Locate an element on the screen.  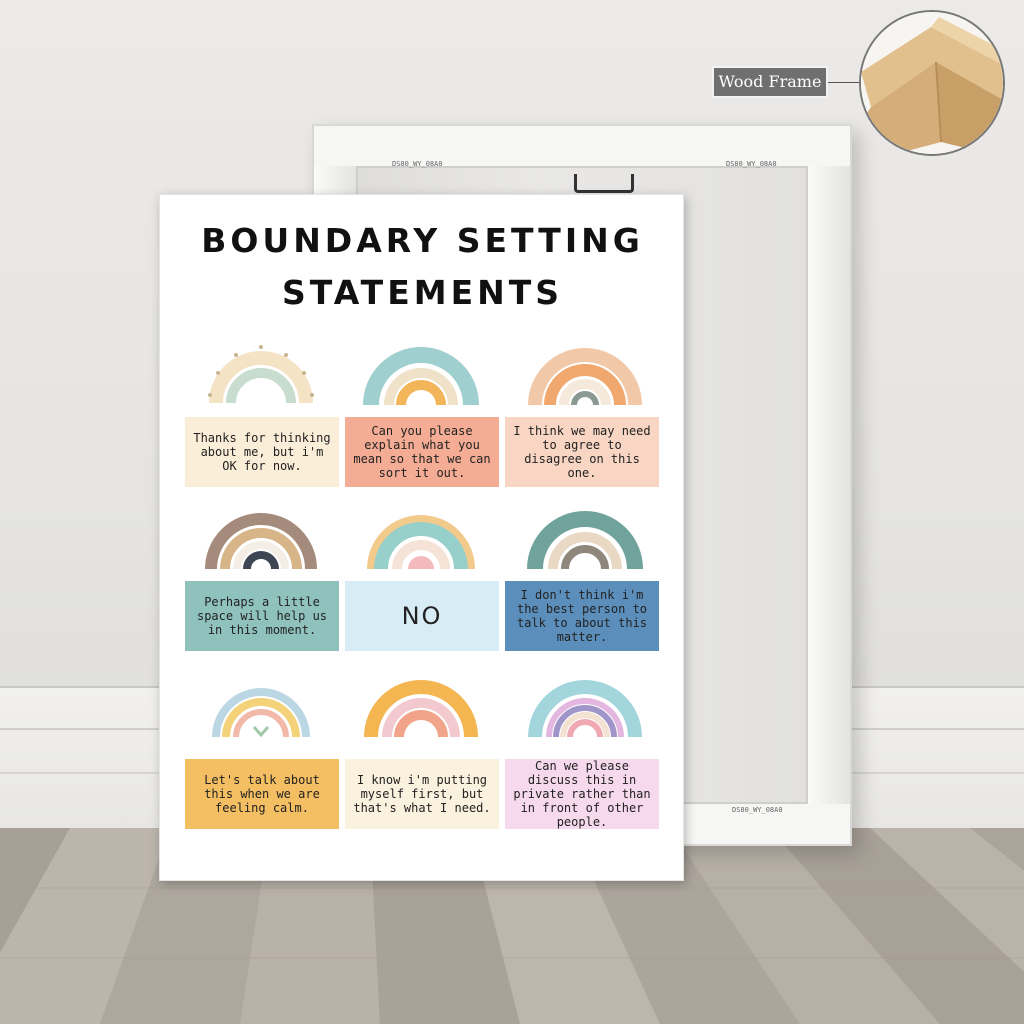
statement-text: NO is located at coordinates (422, 616).